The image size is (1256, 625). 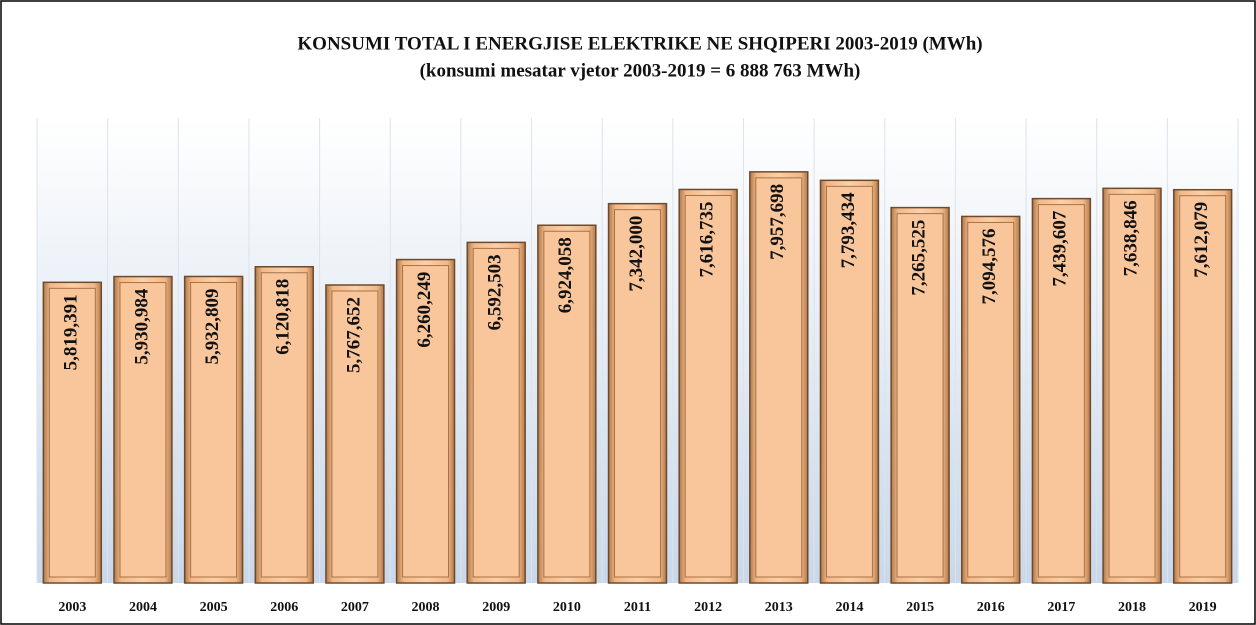 I want to click on value-label: 6,592,503, so click(x=495, y=292).